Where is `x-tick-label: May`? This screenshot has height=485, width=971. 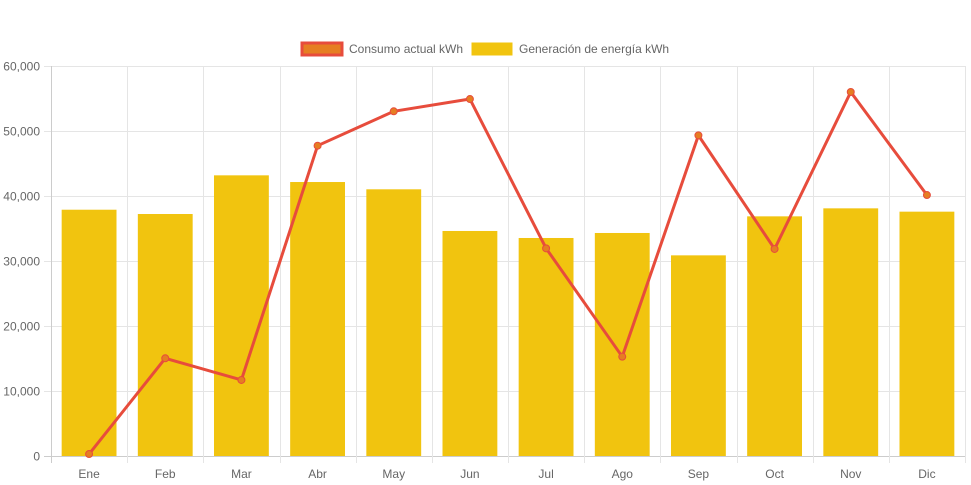 x-tick-label: May is located at coordinates (393, 474).